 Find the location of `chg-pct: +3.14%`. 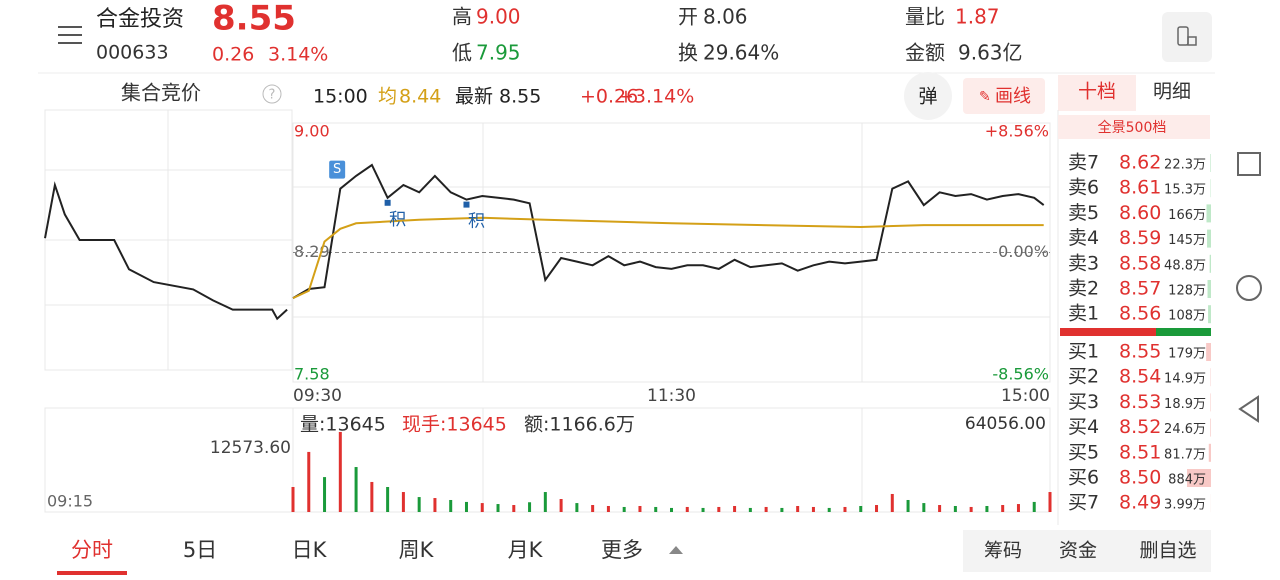

chg-pct: +3.14% is located at coordinates (656, 97).